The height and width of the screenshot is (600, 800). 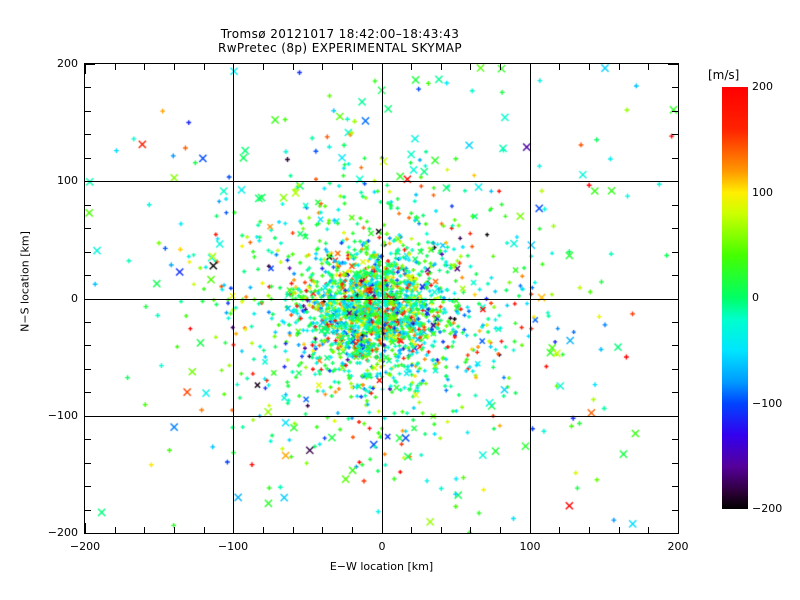 What do you see at coordinates (85, 546) in the screenshot?
I see `x-axis-tick-label: −200` at bounding box center [85, 546].